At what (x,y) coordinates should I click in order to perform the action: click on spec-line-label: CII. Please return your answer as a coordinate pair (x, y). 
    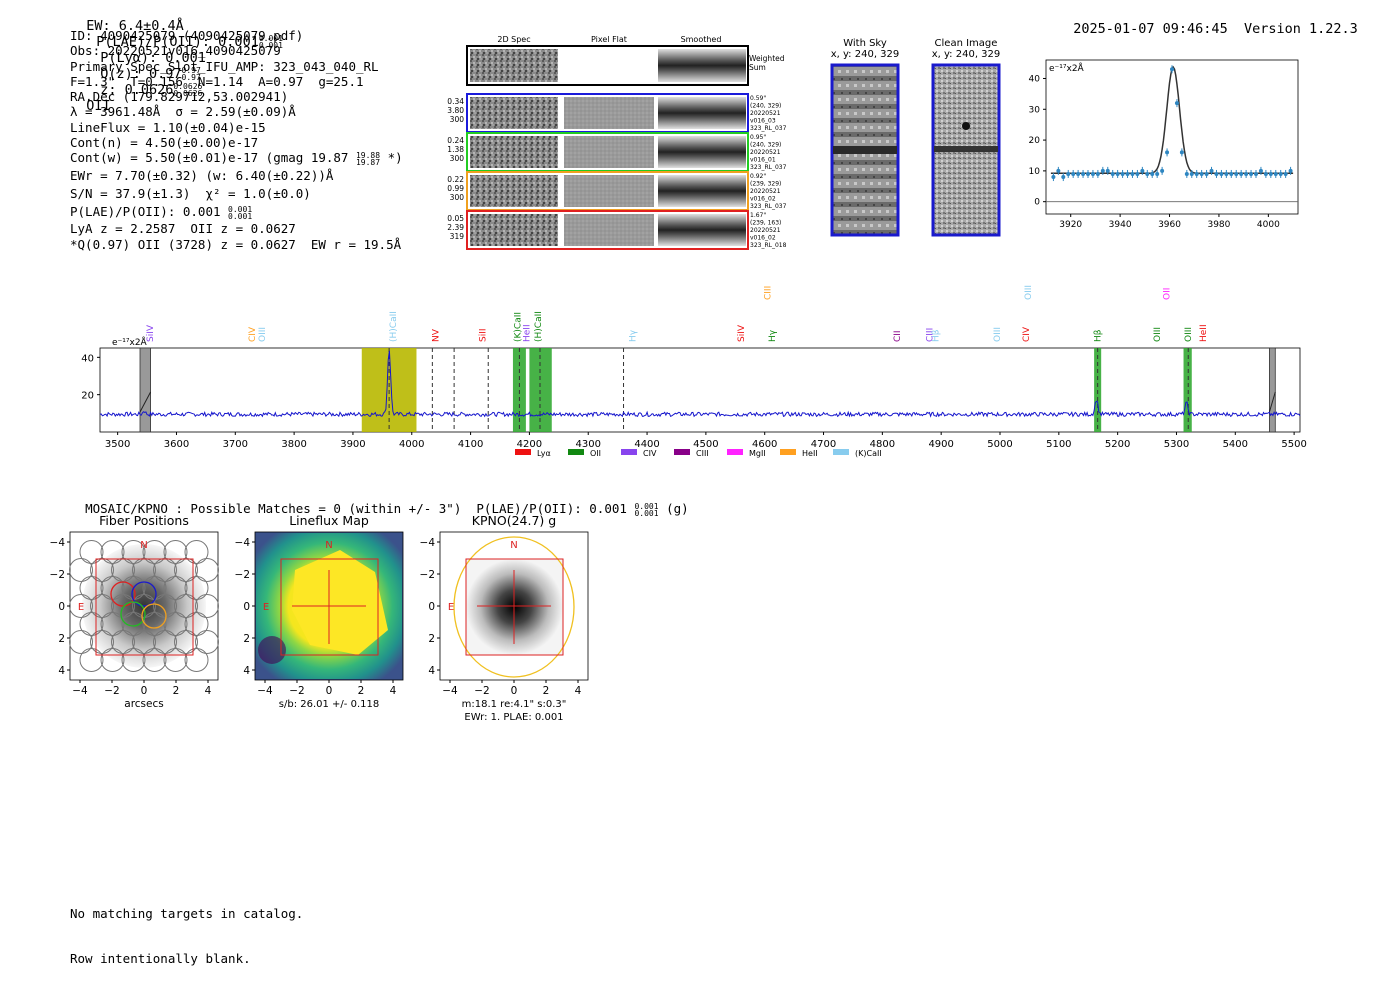
    Looking at the image, I should click on (898, 336).